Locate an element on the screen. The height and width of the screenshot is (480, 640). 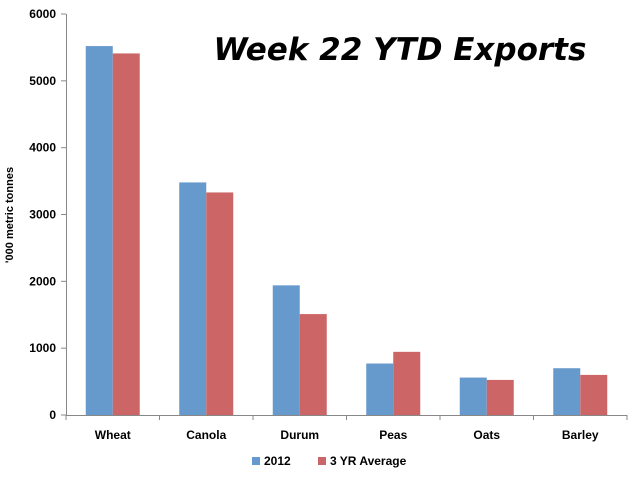
y-ticks-group: 0 1000 2000 3000 4000 5000 6000 is located at coordinates (47, 214).